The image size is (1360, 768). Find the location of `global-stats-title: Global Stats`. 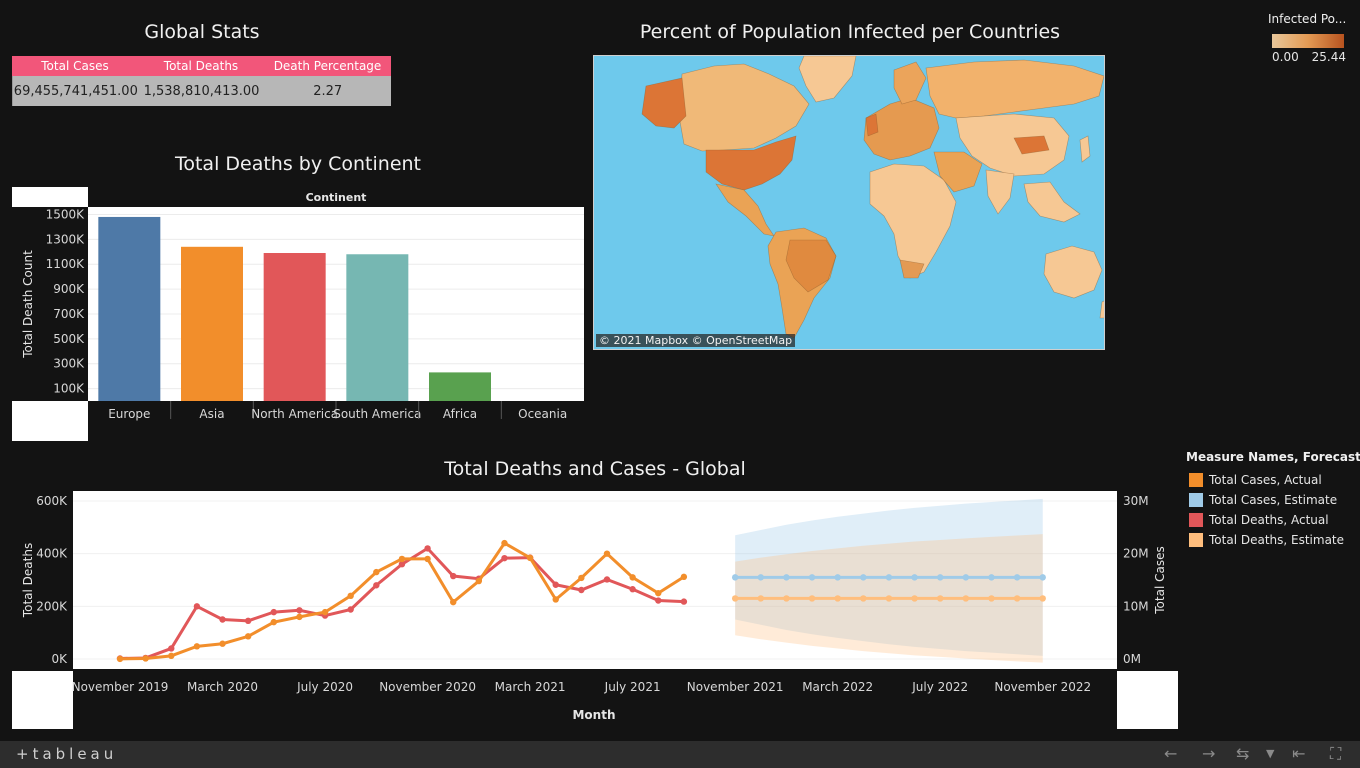

global-stats-title: Global Stats is located at coordinates (202, 32).